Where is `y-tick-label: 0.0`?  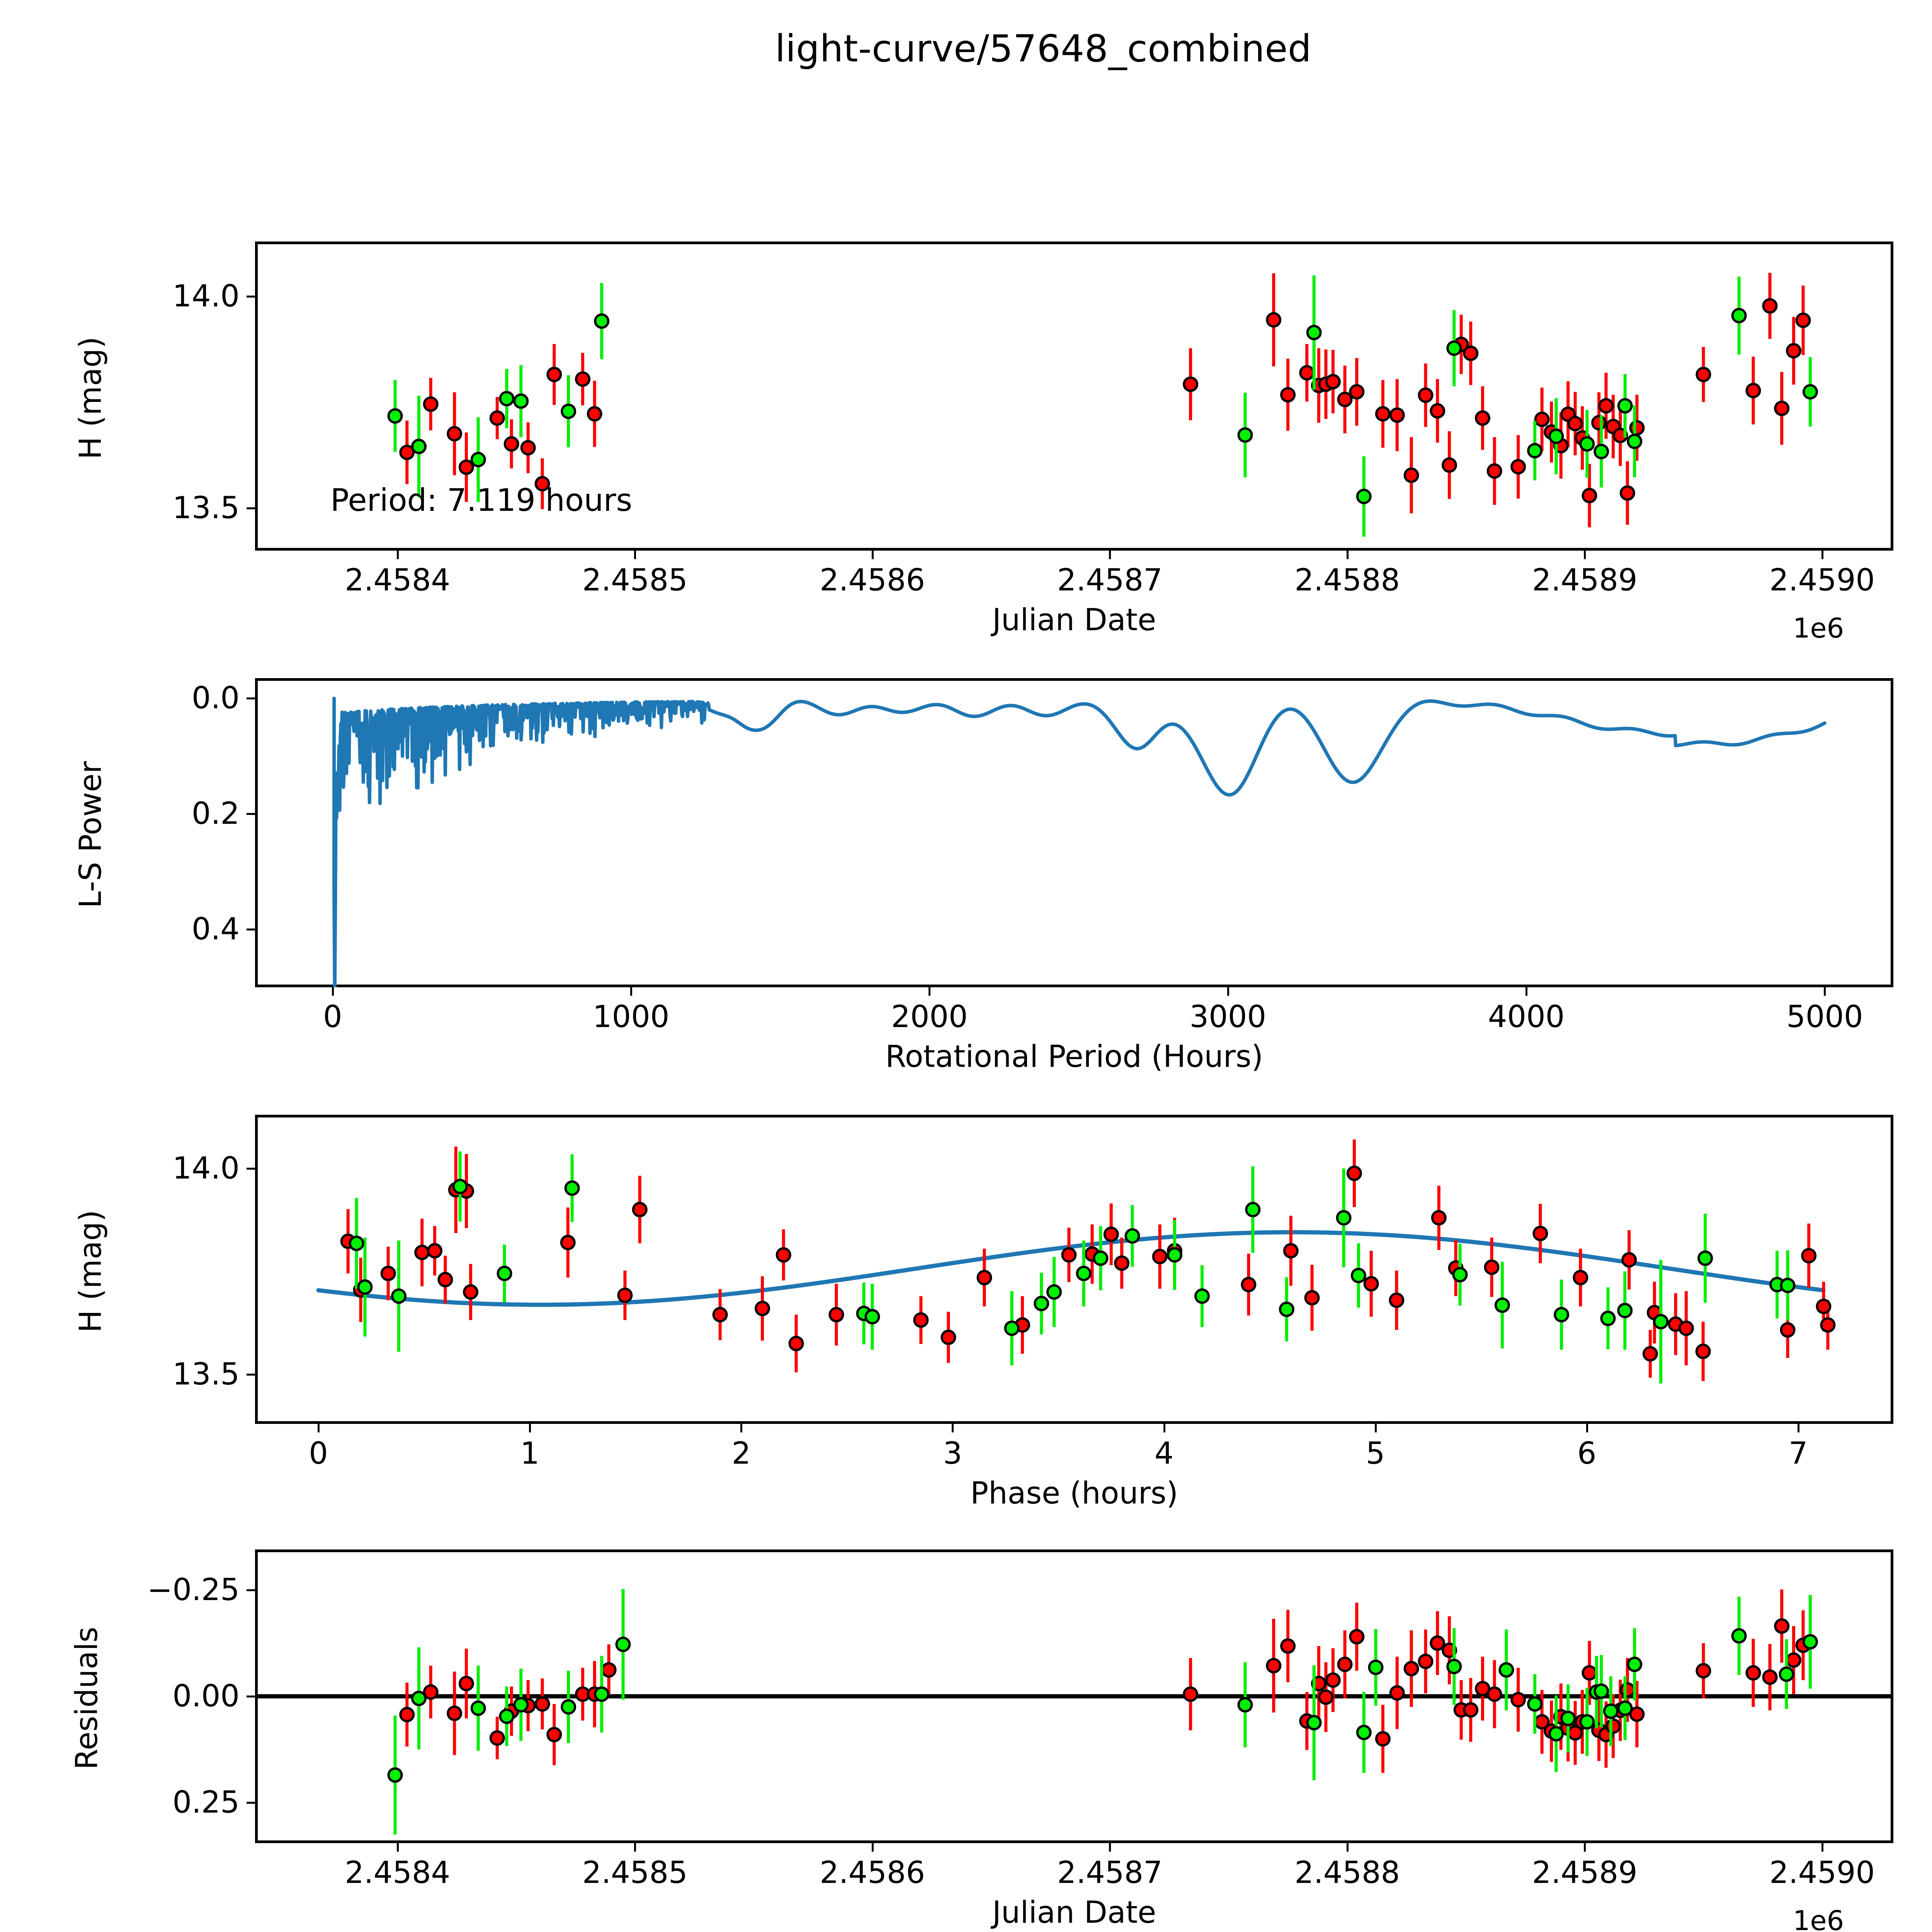
y-tick-label: 0.0 is located at coordinates (216, 699).